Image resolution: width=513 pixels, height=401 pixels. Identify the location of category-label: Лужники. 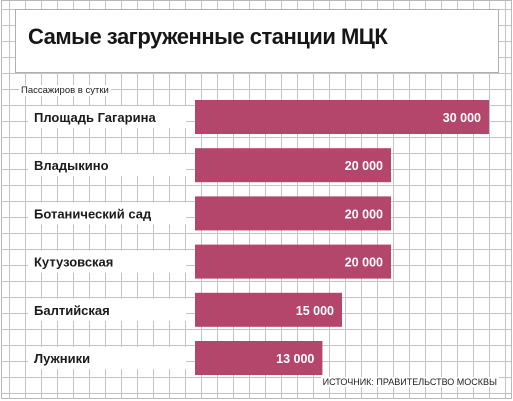
(62, 358).